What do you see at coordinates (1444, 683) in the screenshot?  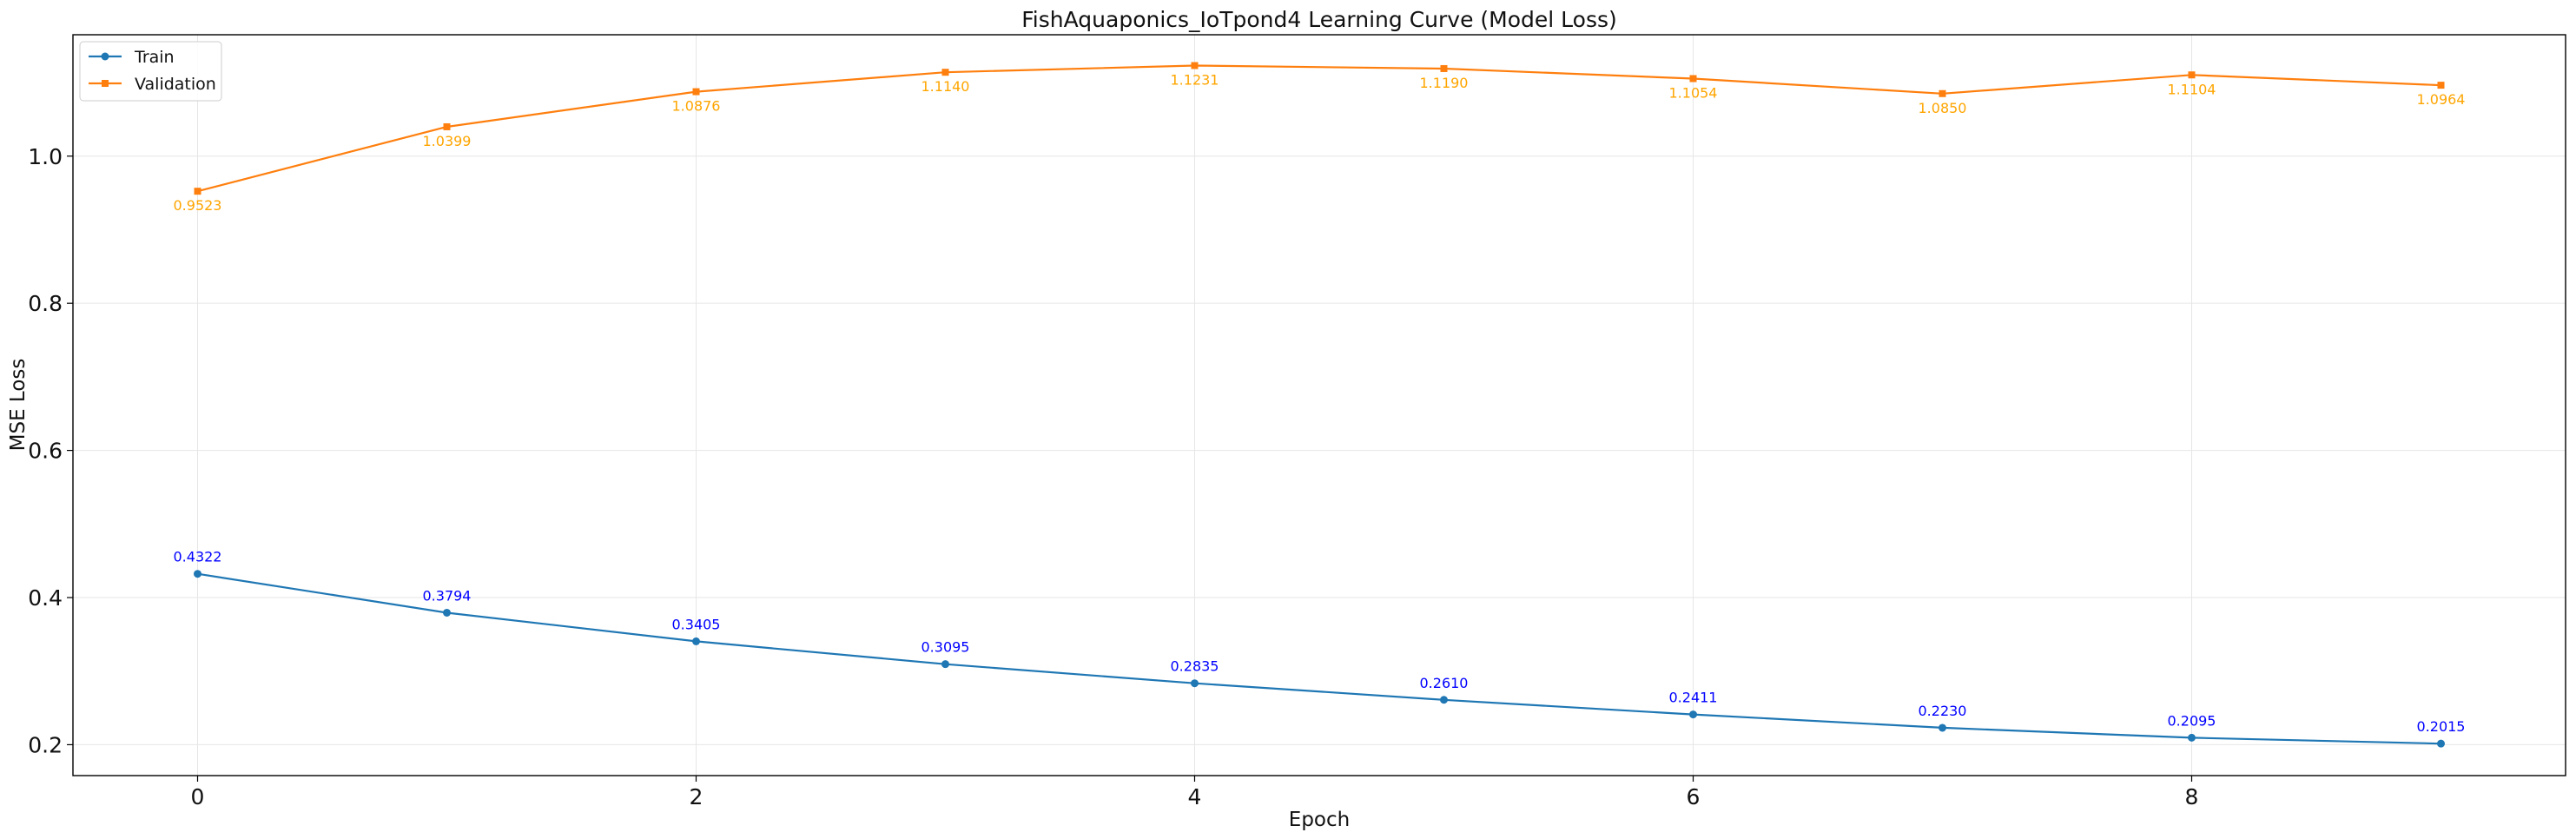 I see `train-data-label: 0.2610` at bounding box center [1444, 683].